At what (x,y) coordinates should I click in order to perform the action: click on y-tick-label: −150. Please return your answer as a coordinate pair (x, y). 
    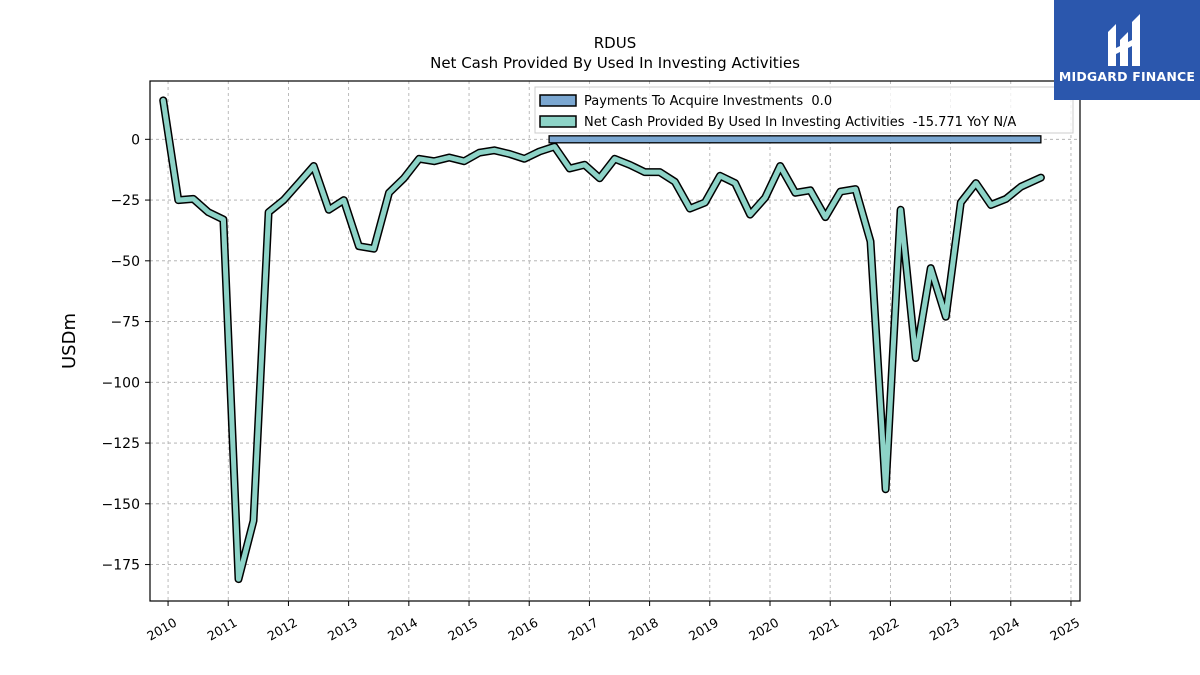
    Looking at the image, I should click on (121, 505).